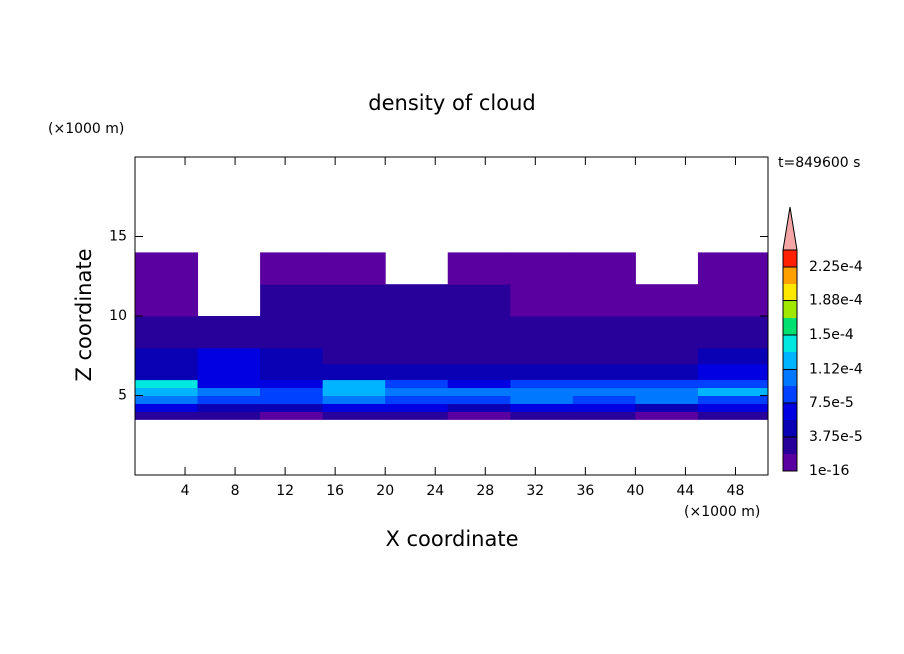 This screenshot has width=904, height=654. Describe the element at coordinates (790, 228) in the screenshot. I see `colorbar-extend` at that location.